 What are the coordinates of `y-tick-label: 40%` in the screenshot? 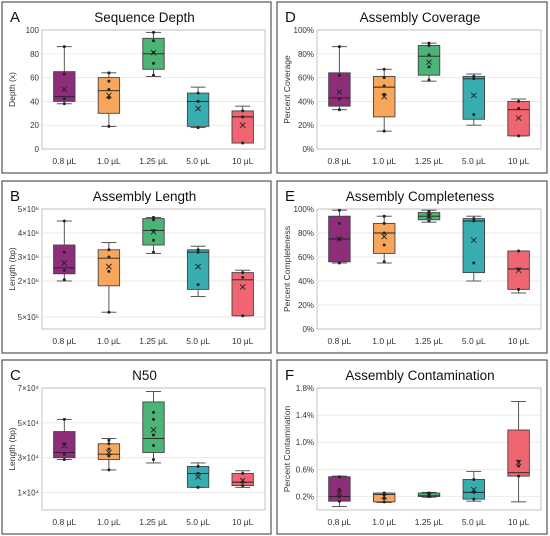 It's located at (306, 281).